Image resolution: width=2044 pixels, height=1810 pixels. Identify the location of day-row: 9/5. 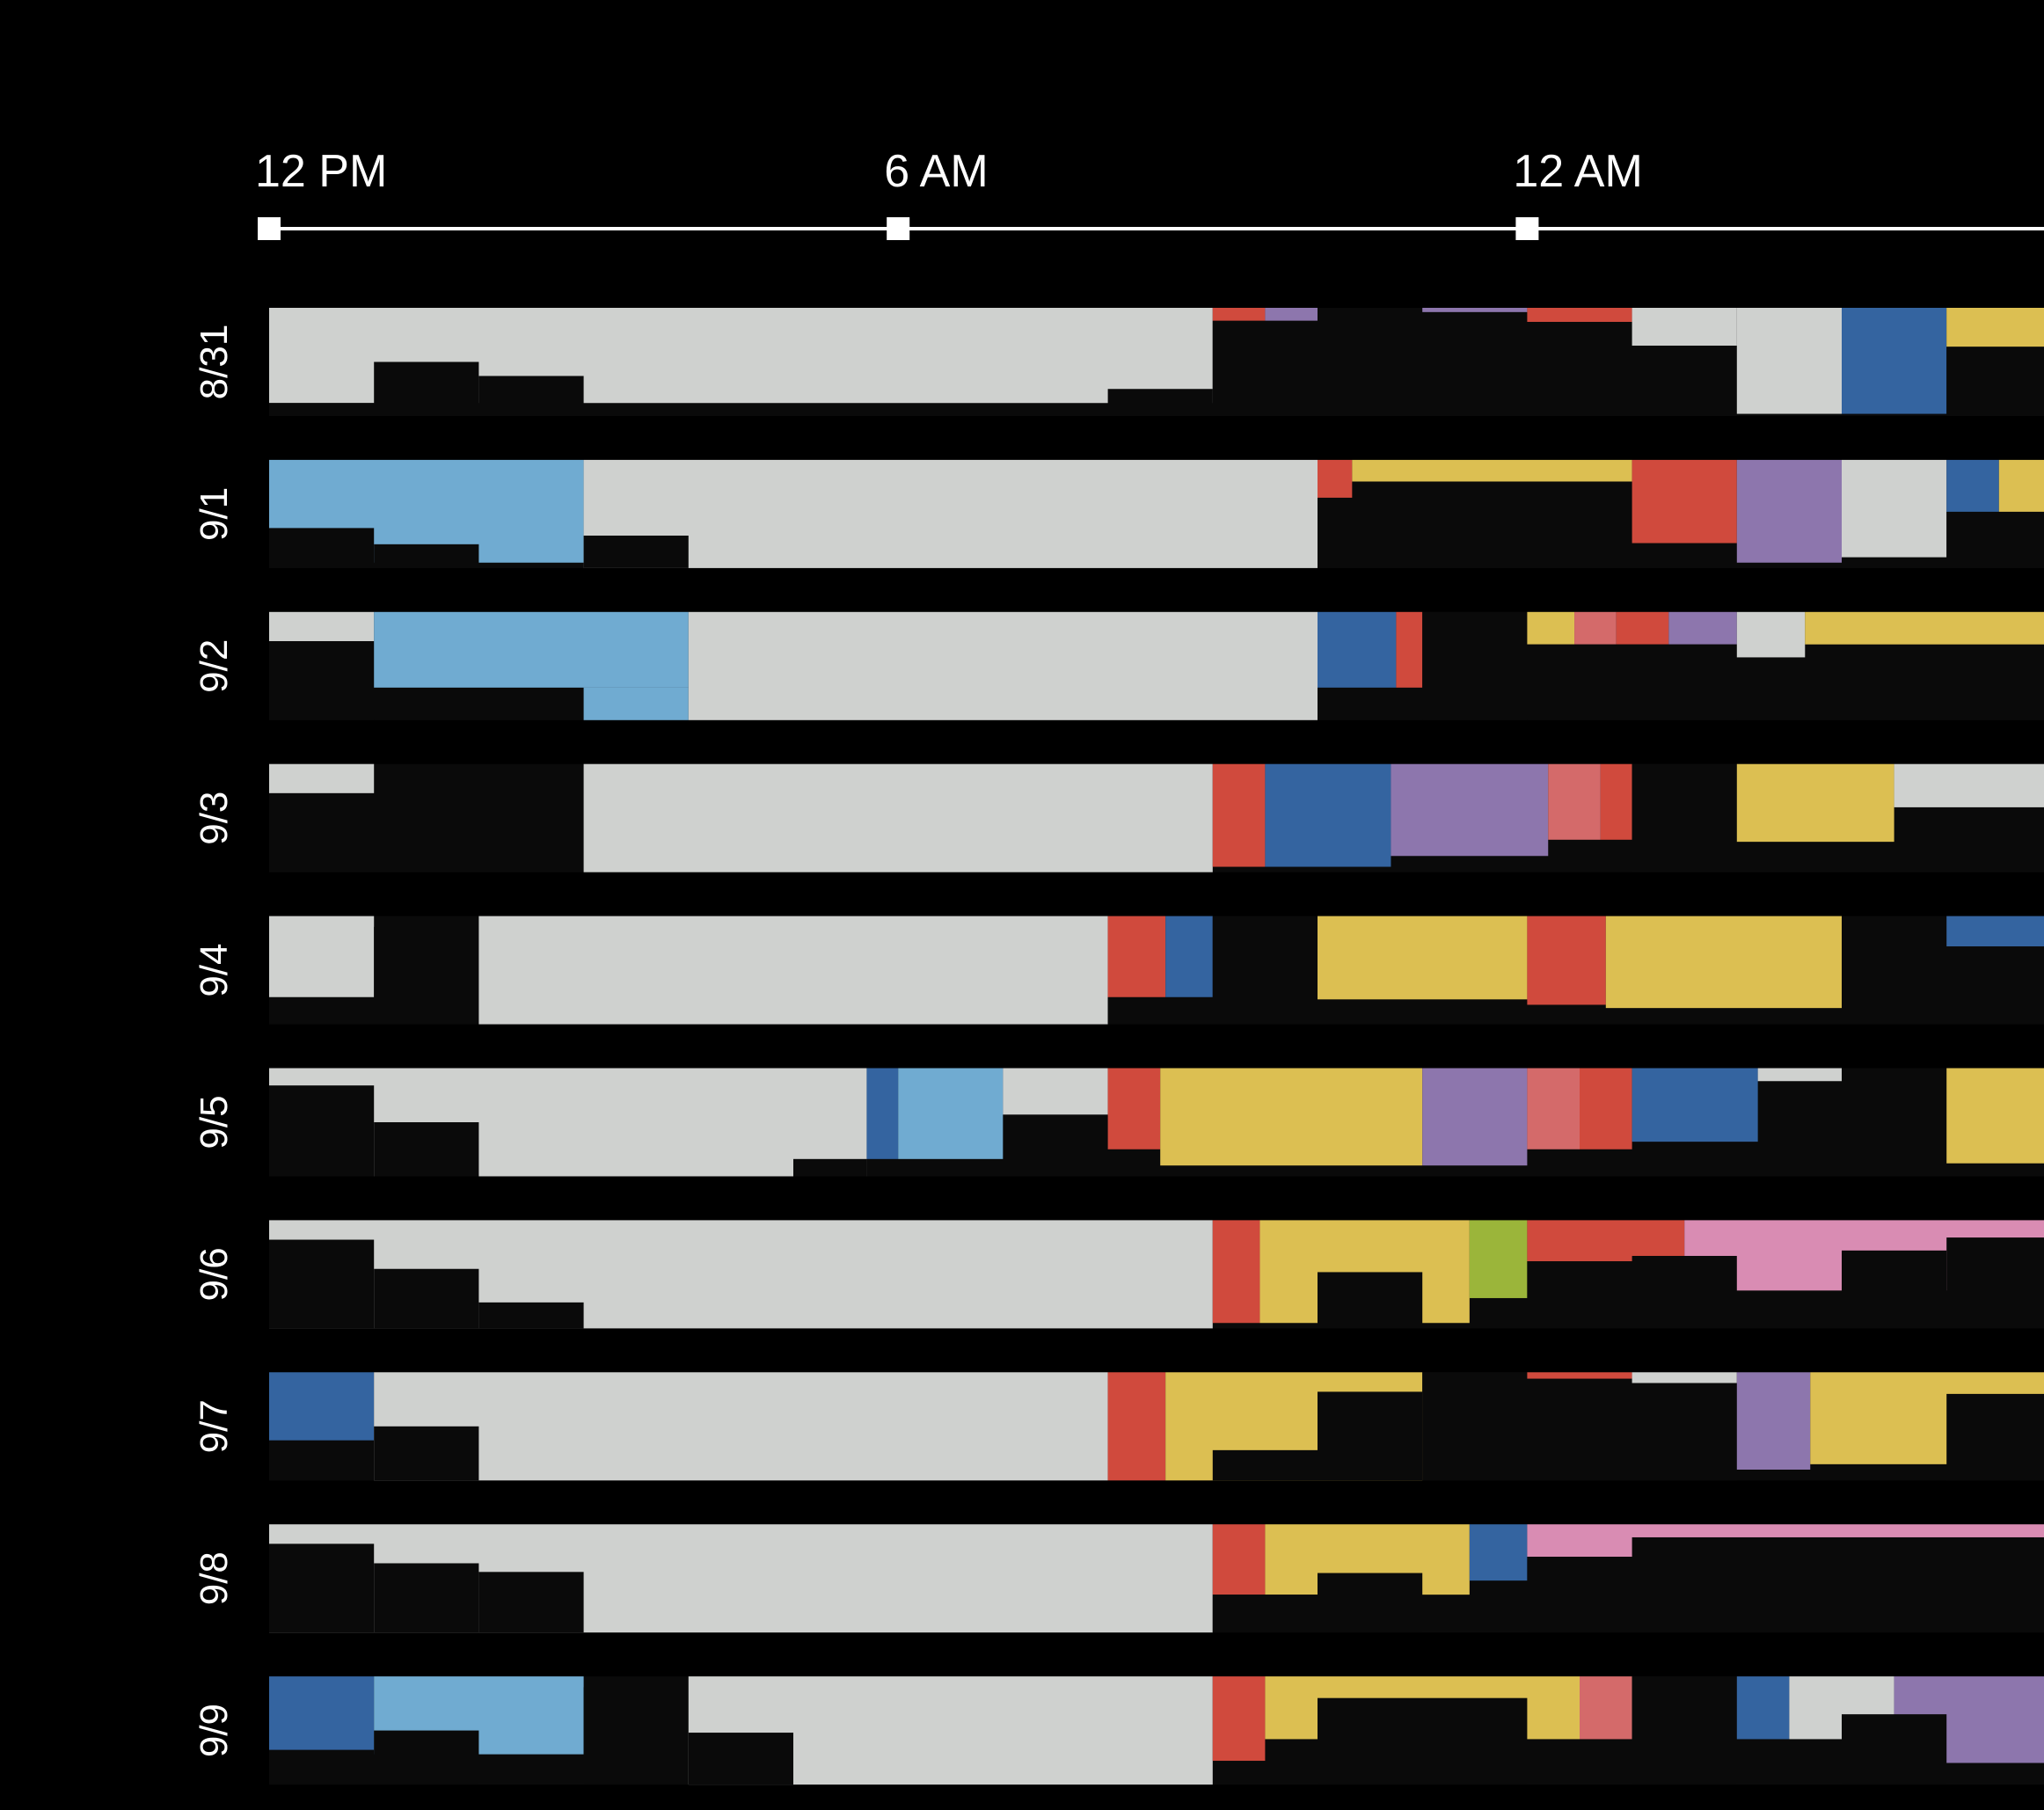
(1119, 1122).